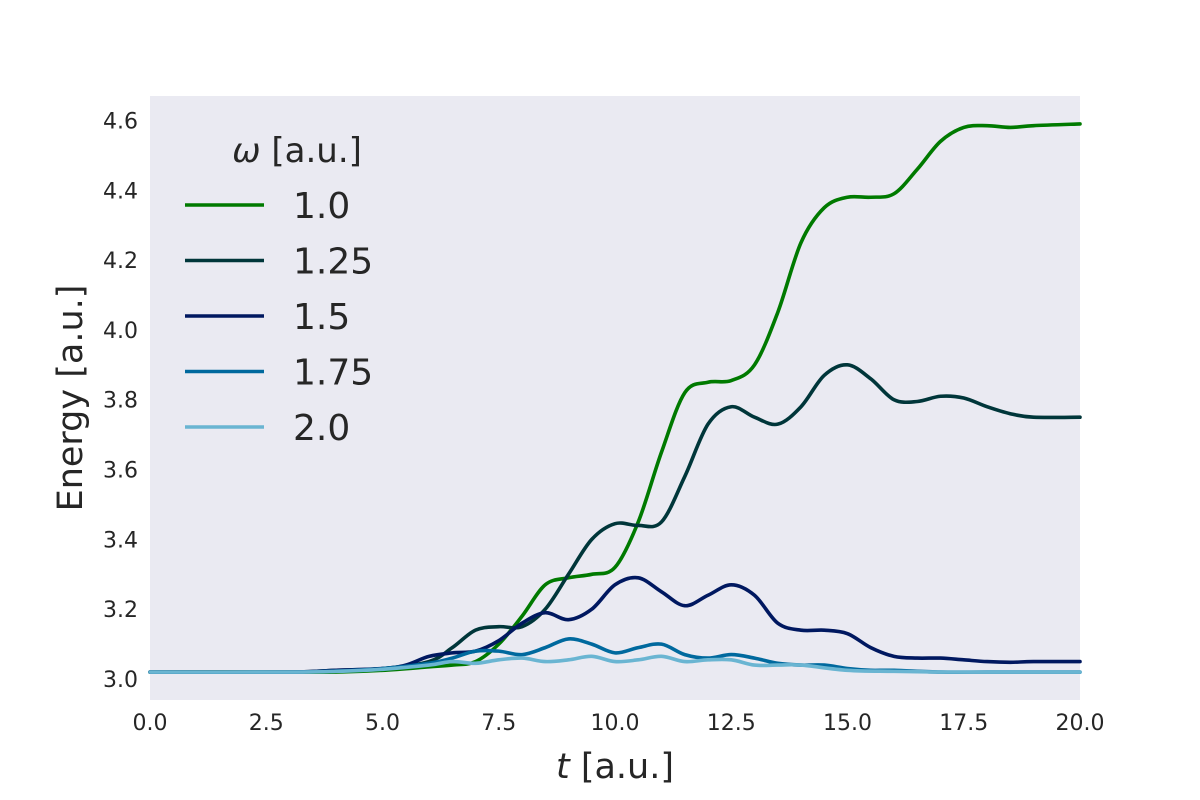  What do you see at coordinates (120, 261) in the screenshot?
I see `y-tick-label: 4.2` at bounding box center [120, 261].